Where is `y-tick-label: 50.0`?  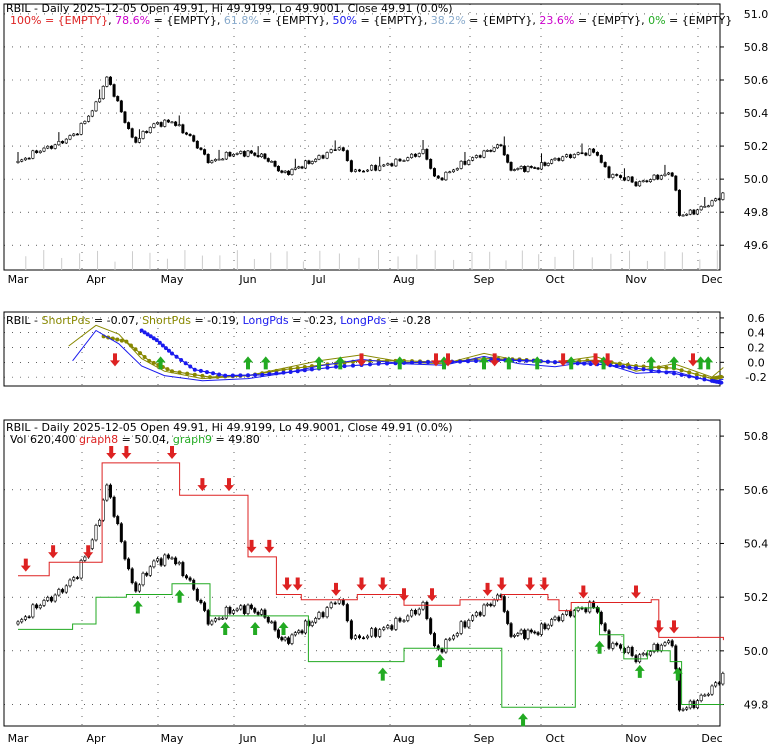 y-tick-label: 50.0 is located at coordinates (756, 651).